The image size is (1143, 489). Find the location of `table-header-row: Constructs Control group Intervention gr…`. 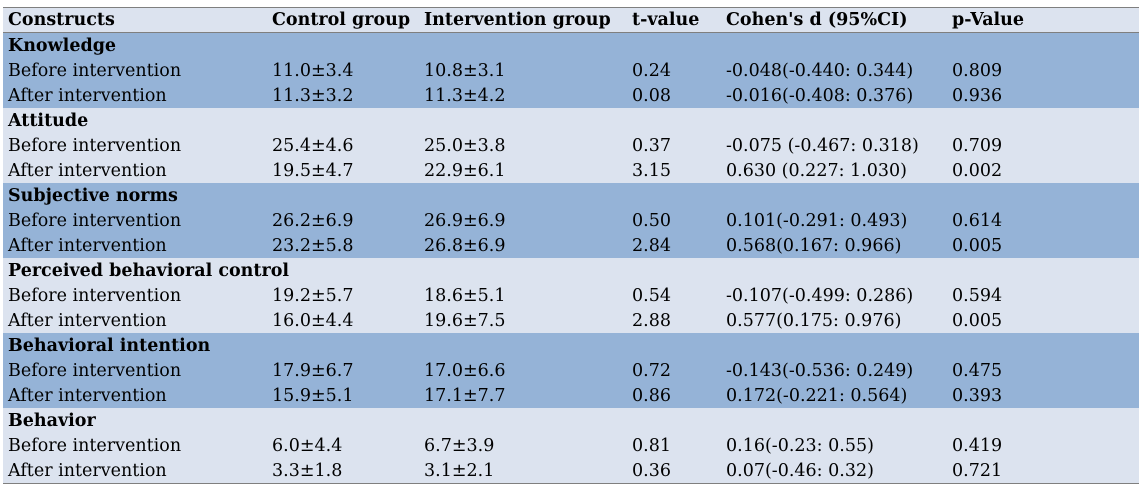

table-header-row: Constructs Control group Intervention gr… is located at coordinates (571, 20).